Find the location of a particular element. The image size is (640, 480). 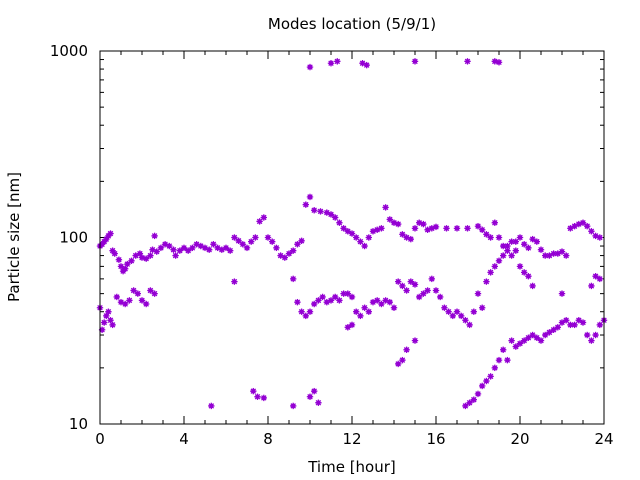

x-tick-label: 12 is located at coordinates (351, 439).